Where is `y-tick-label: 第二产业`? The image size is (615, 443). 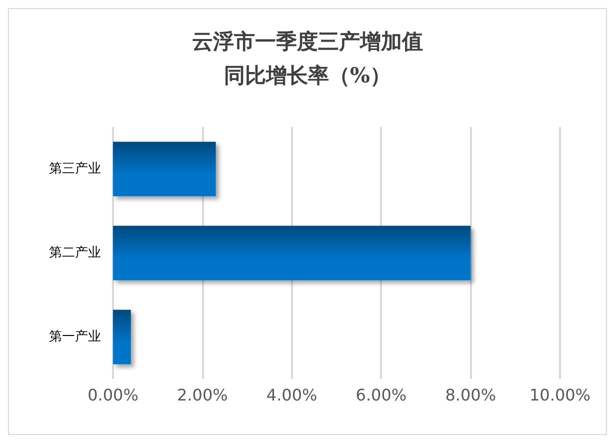 y-tick-label: 第二产业 is located at coordinates (75, 253).